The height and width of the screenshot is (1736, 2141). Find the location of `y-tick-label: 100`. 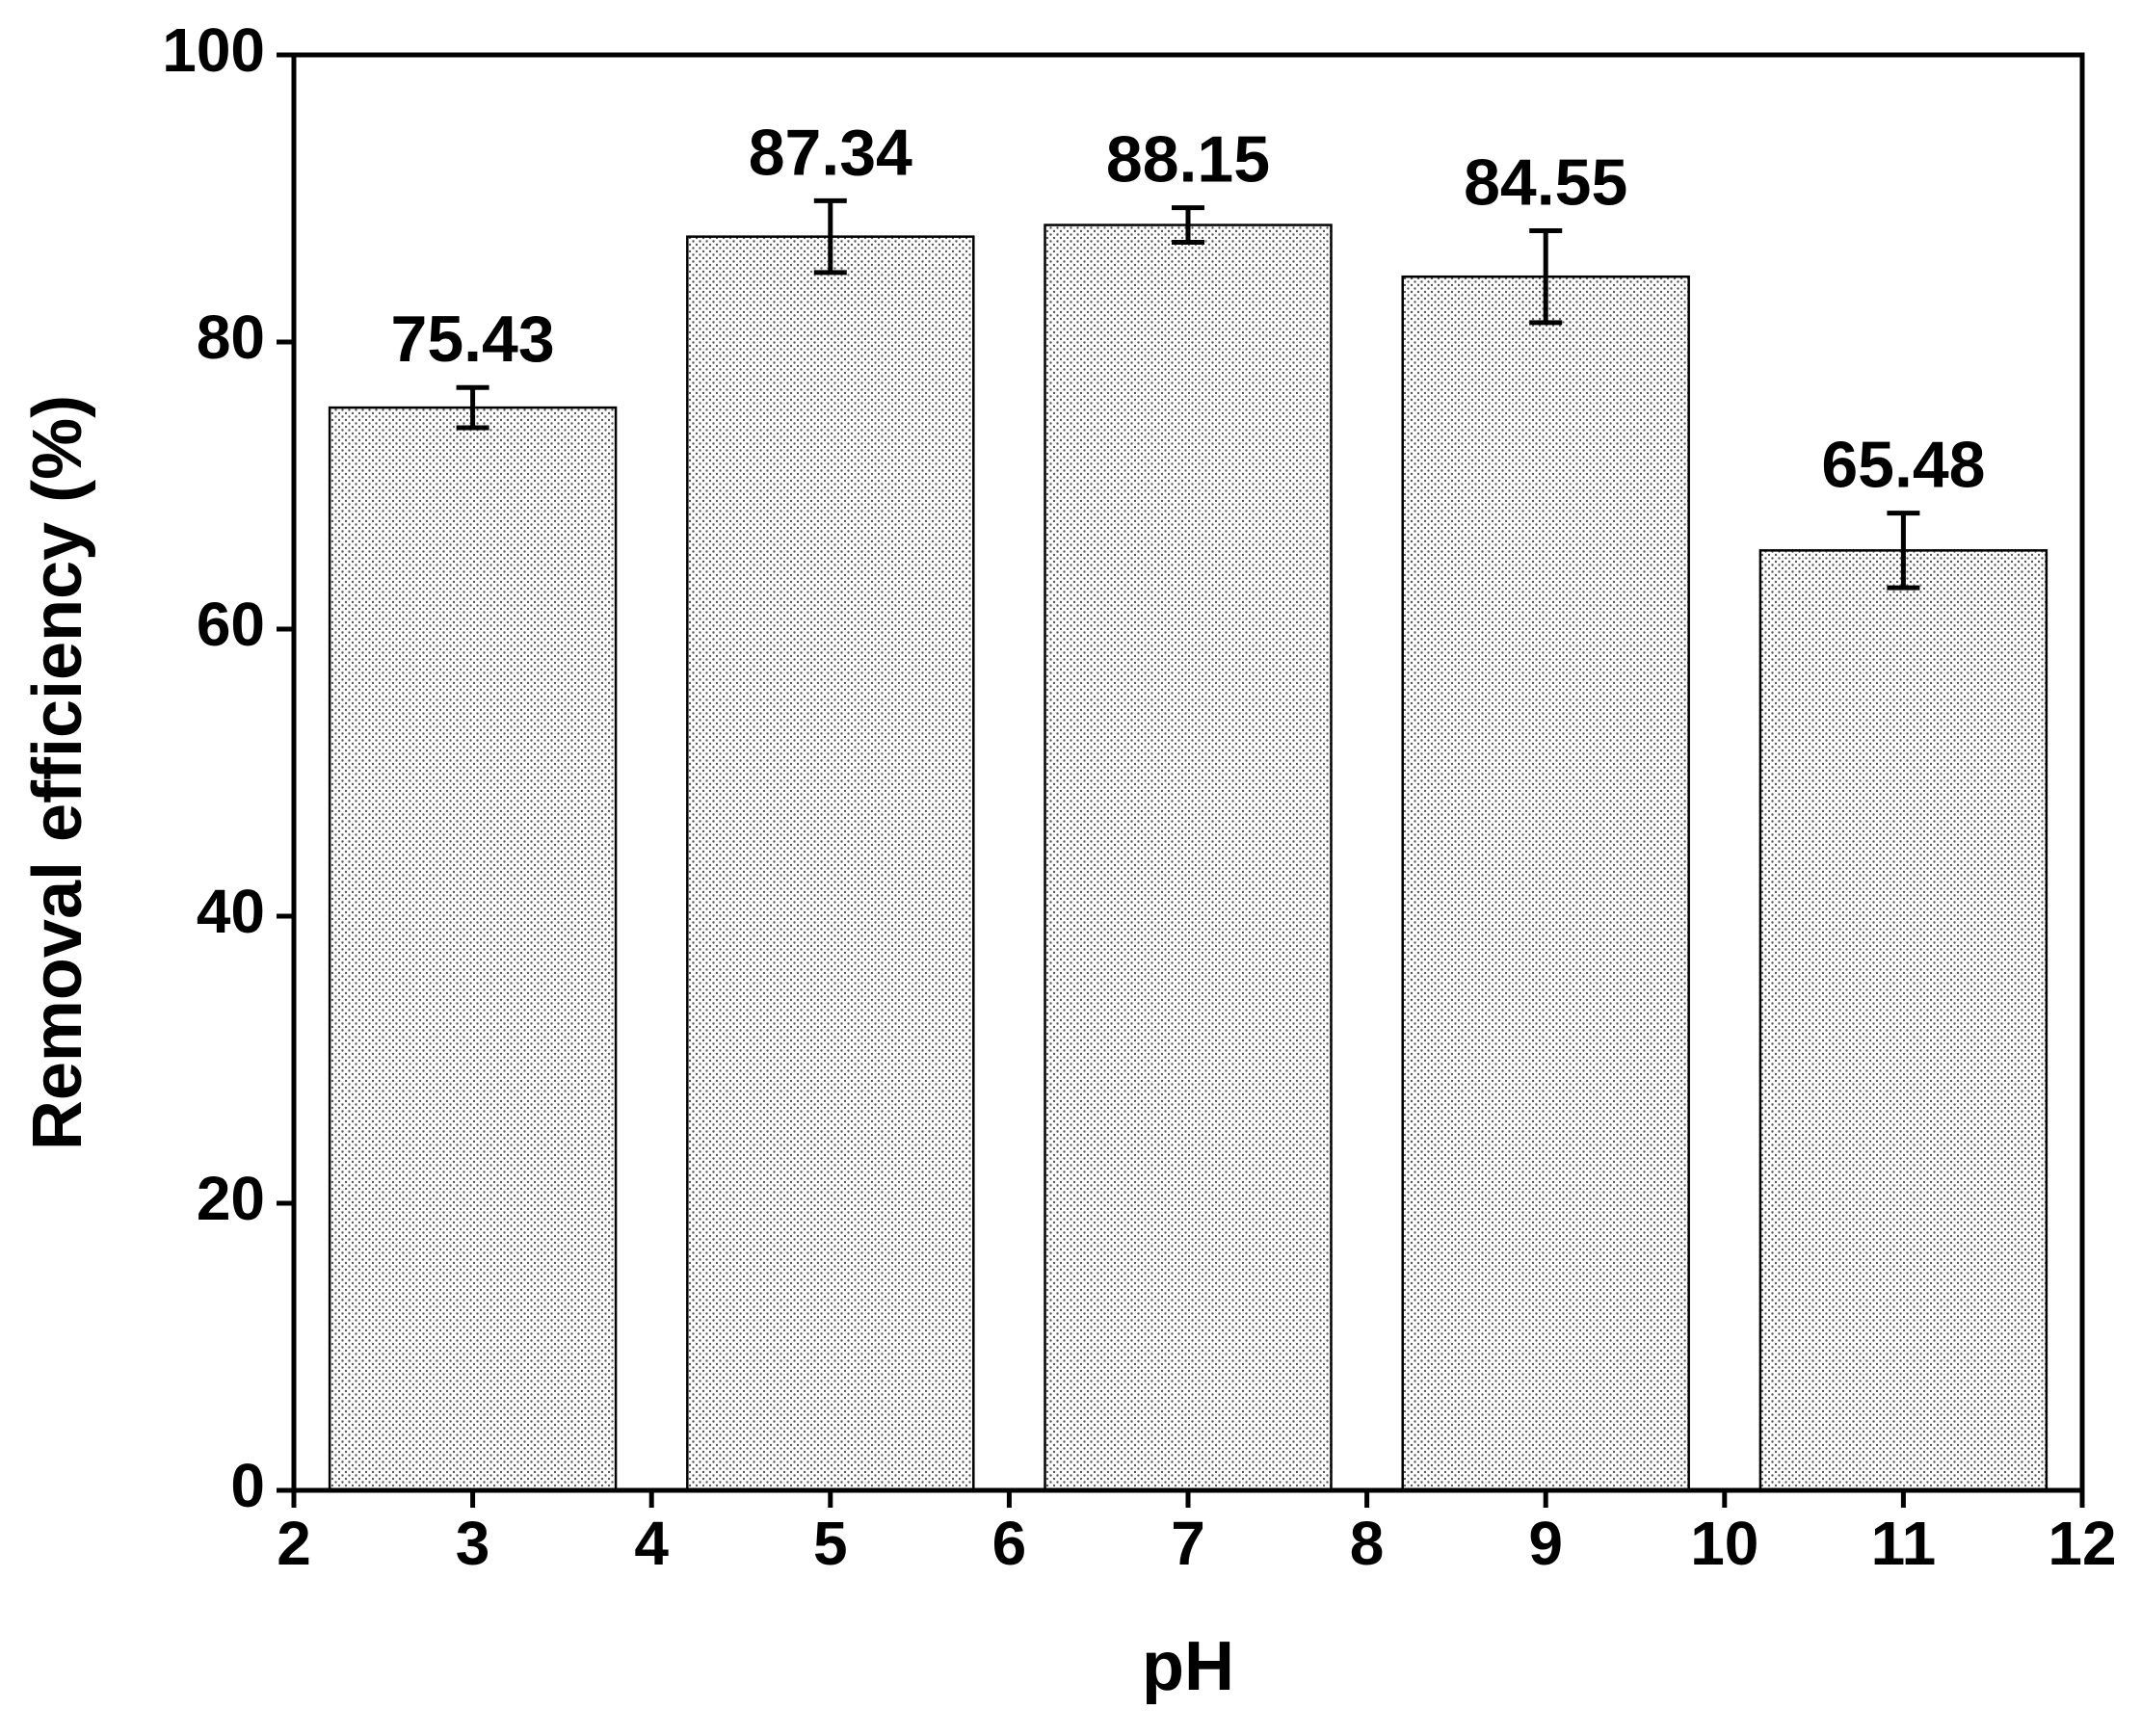

y-tick-label: 100 is located at coordinates (214, 50).